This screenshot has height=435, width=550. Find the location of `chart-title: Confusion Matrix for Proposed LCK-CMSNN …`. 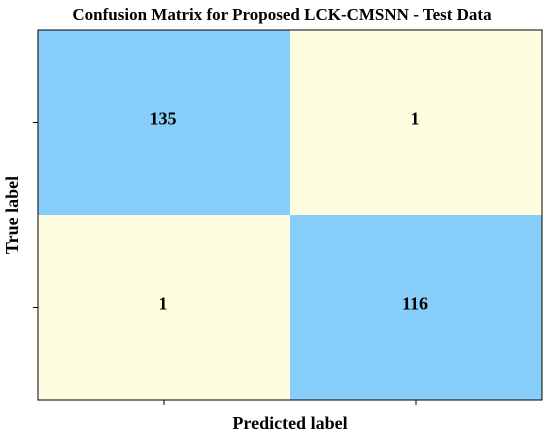

chart-title: Confusion Matrix for Proposed LCK-CMSNN … is located at coordinates (282, 14).